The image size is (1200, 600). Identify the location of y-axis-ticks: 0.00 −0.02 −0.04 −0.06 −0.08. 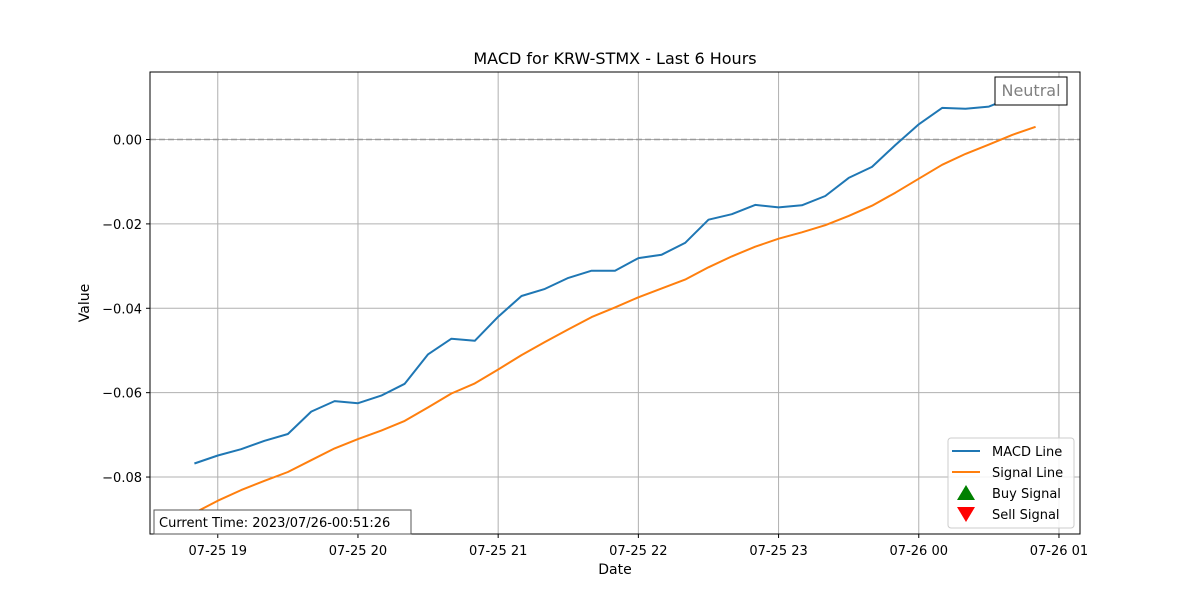
(126, 310).